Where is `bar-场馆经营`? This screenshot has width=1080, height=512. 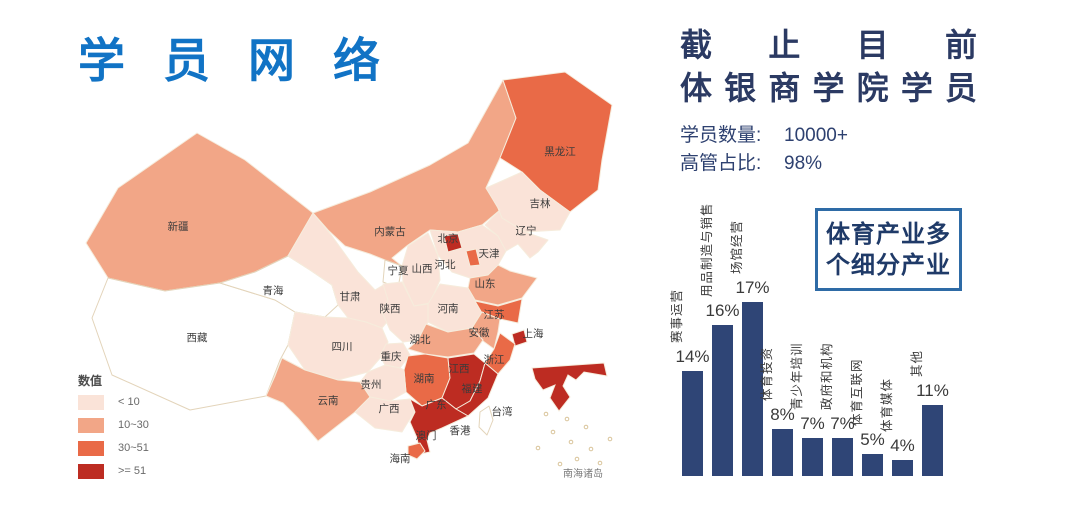 bar-场馆经营 is located at coordinates (752, 389).